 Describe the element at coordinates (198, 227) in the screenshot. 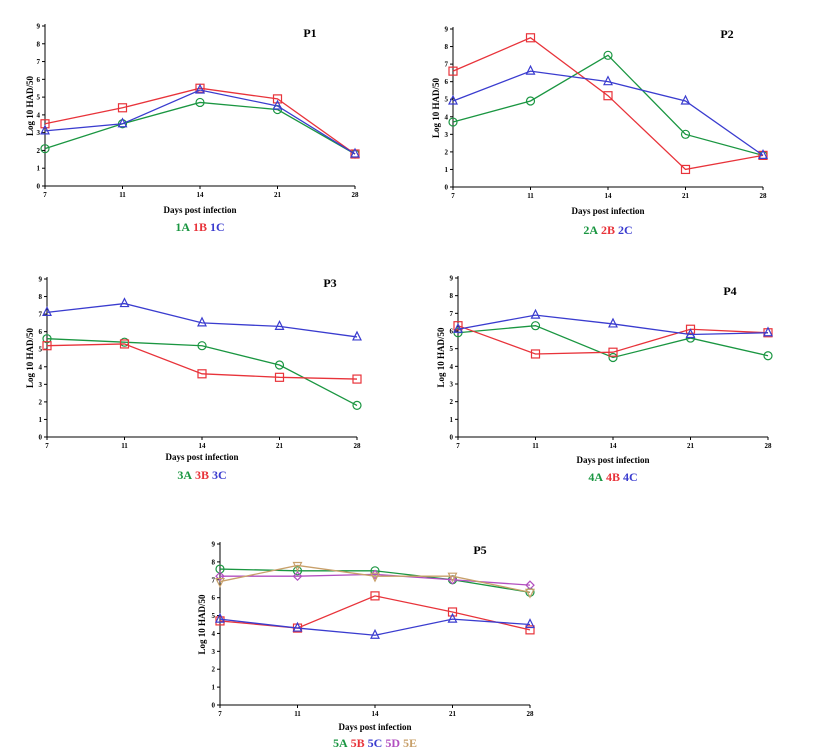

I see `legend-entry-1B: 1B` at that location.